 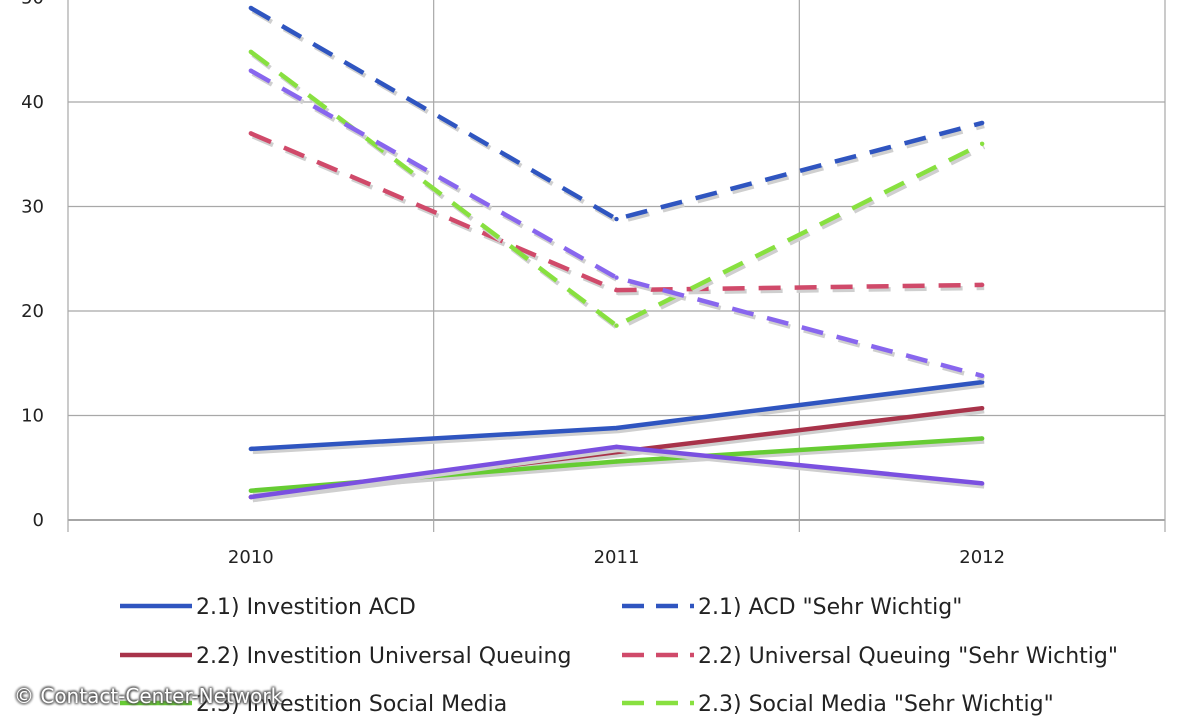 What do you see at coordinates (32, 311) in the screenshot?
I see `y-tick-label: 20` at bounding box center [32, 311].